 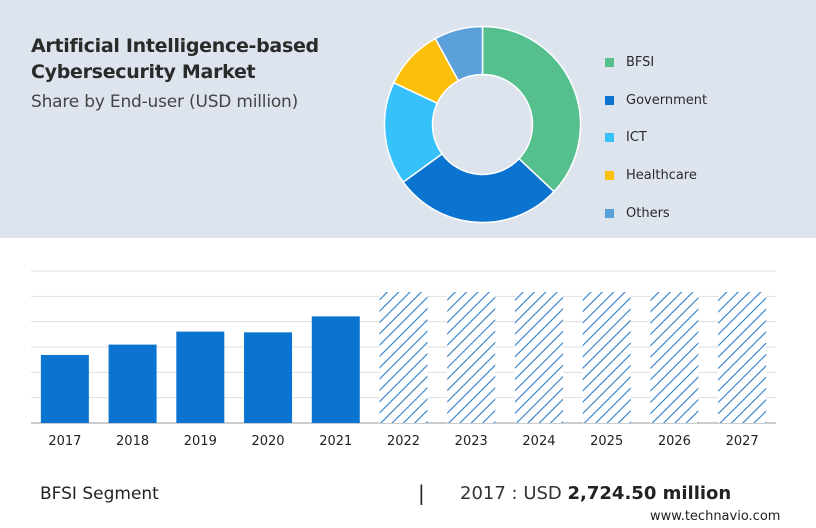 What do you see at coordinates (674, 441) in the screenshot?
I see `x-tick-label-2026: 2026` at bounding box center [674, 441].